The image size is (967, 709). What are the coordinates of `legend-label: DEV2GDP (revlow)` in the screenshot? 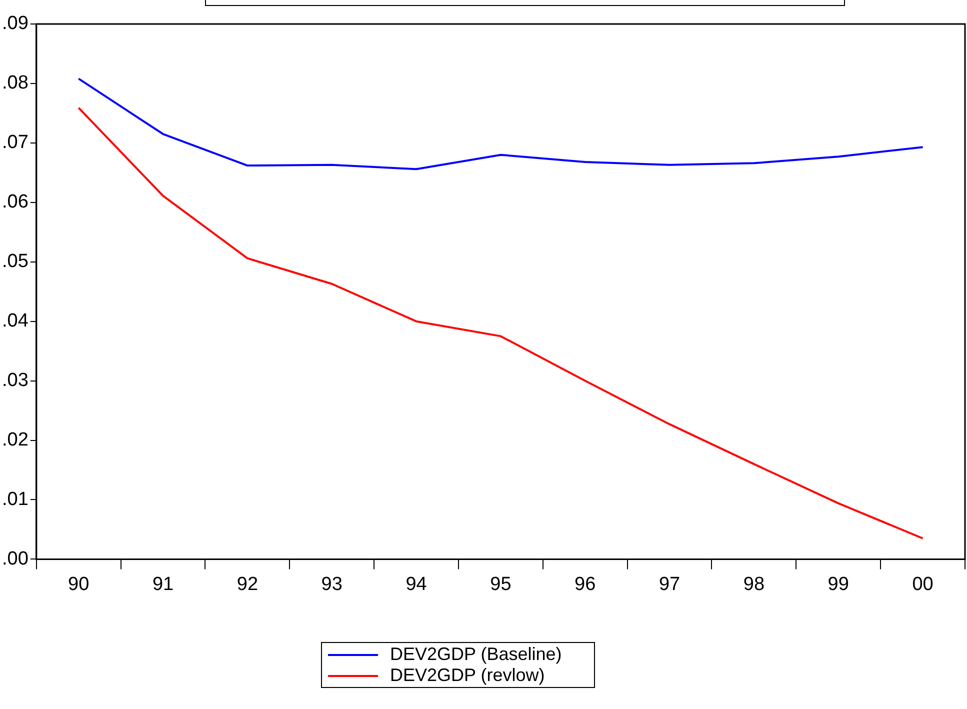 It's located at (467, 675).